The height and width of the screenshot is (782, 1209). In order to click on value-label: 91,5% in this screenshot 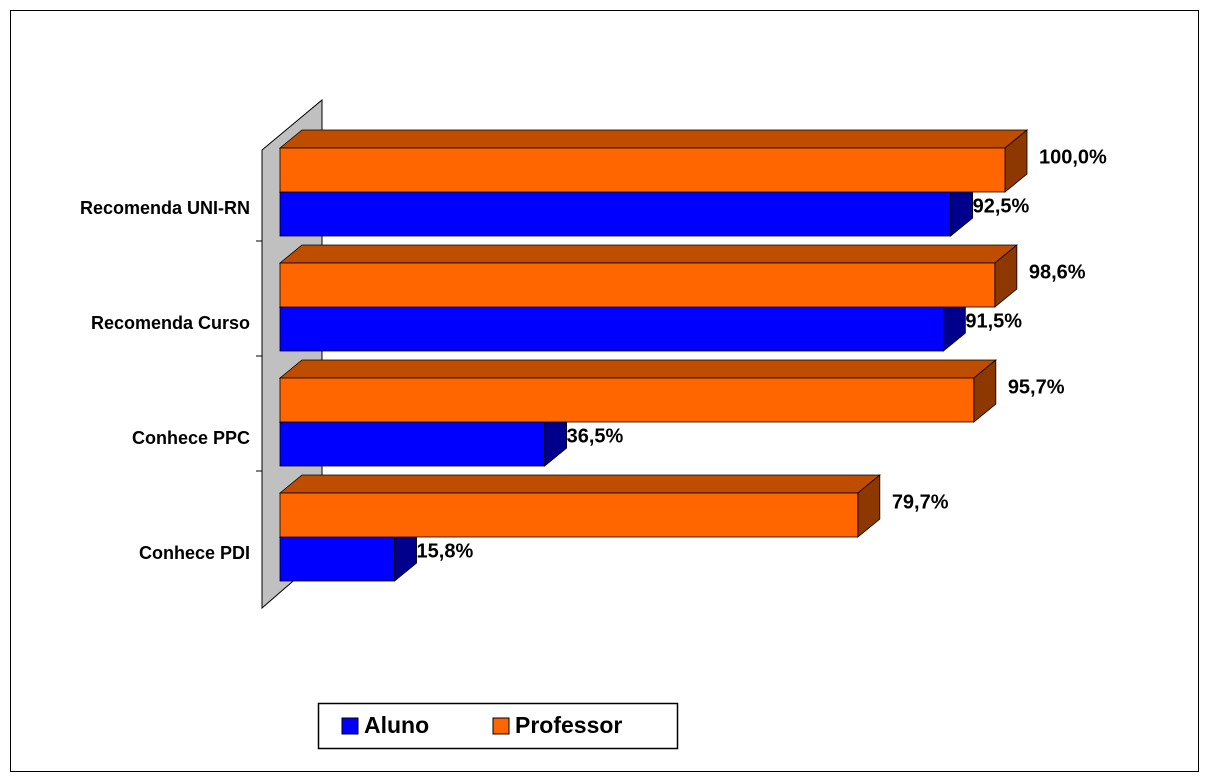, I will do `click(993, 321)`.